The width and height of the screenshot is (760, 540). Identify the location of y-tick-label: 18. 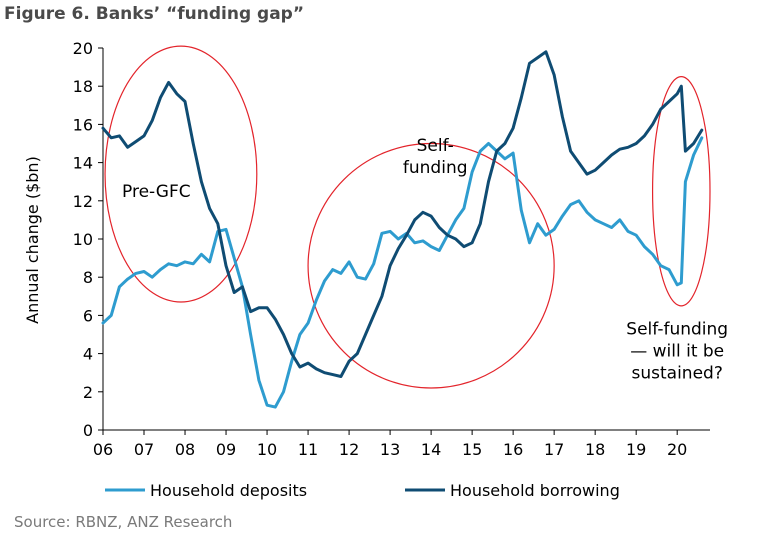
(83, 86).